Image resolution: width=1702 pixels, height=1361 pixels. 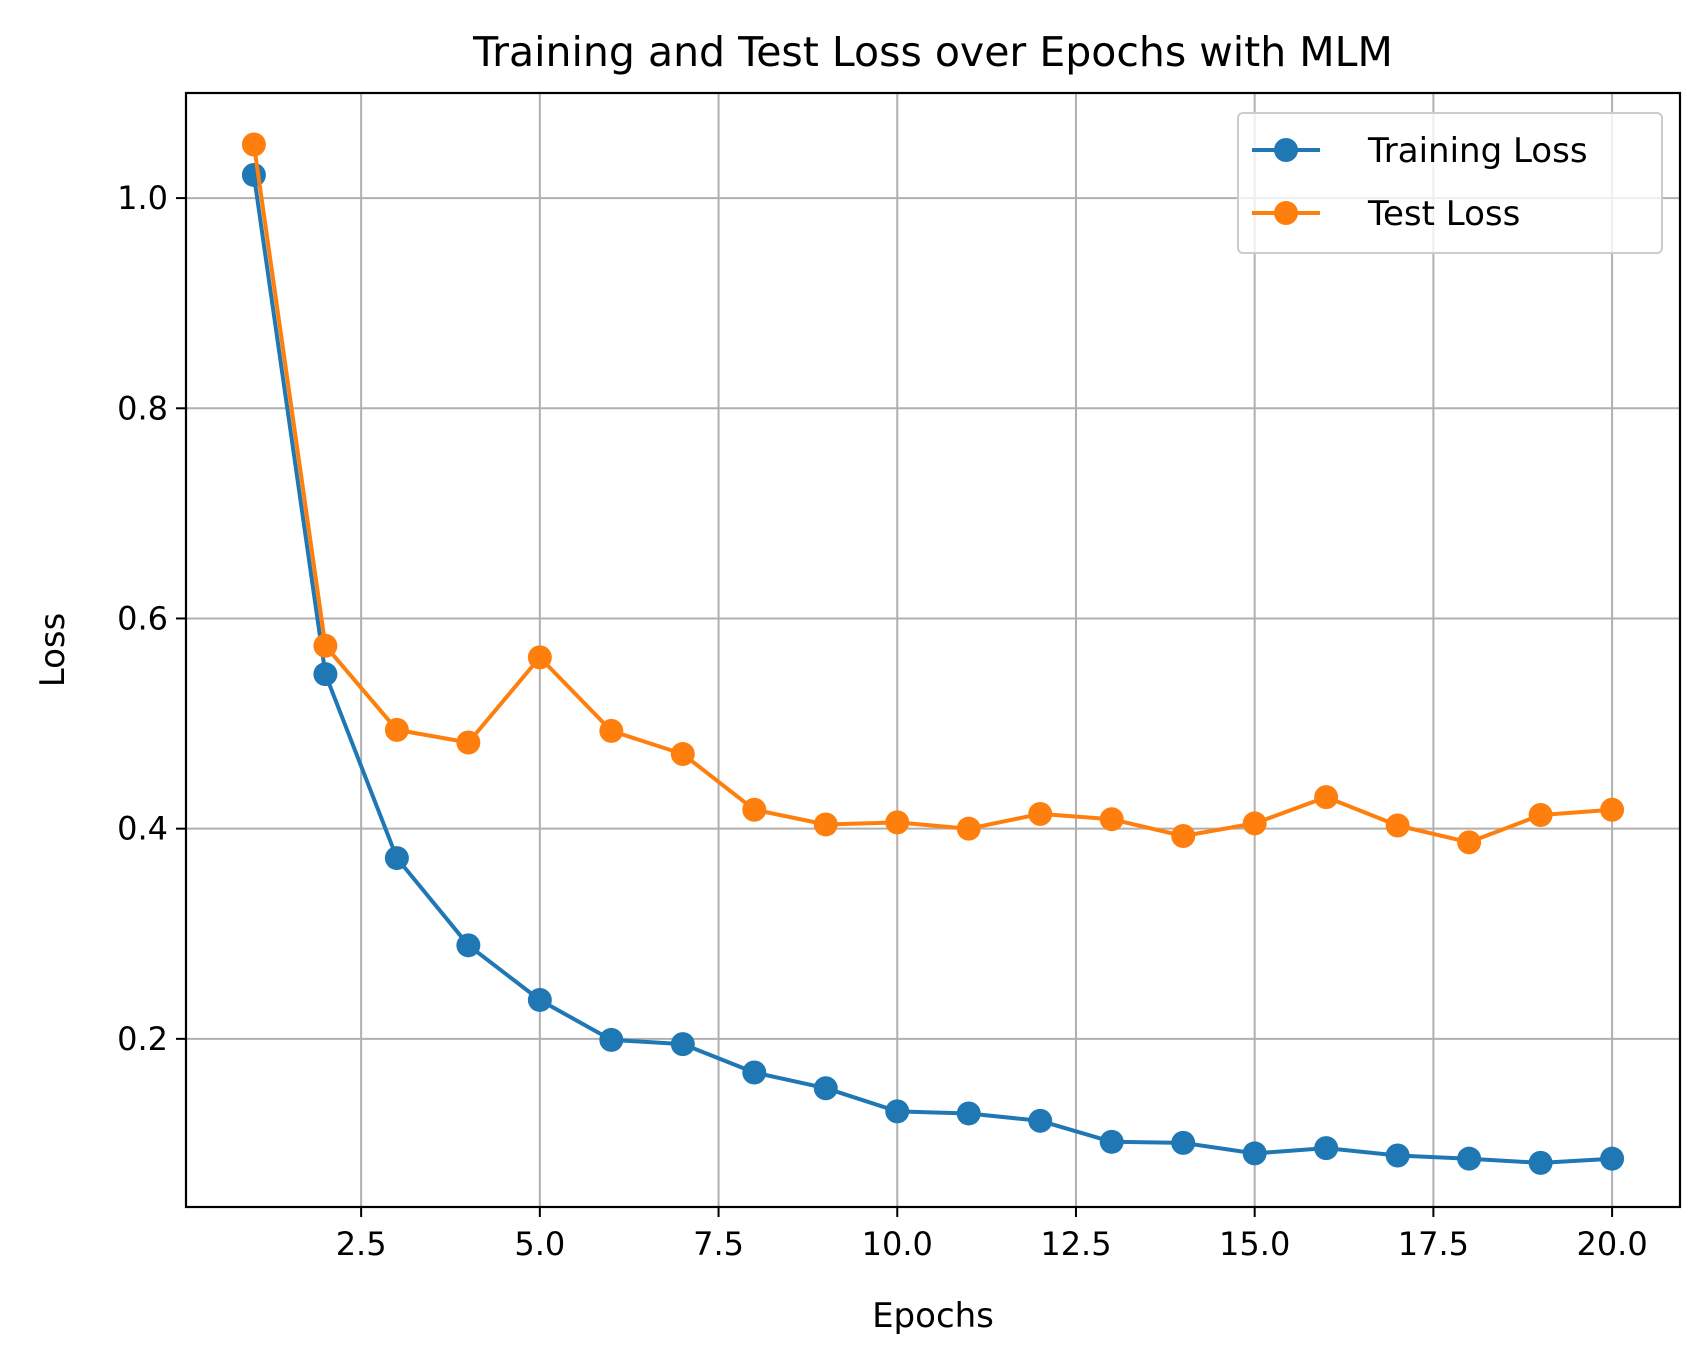 What do you see at coordinates (1611, 1244) in the screenshot?
I see `x-tick-label: 20.0` at bounding box center [1611, 1244].